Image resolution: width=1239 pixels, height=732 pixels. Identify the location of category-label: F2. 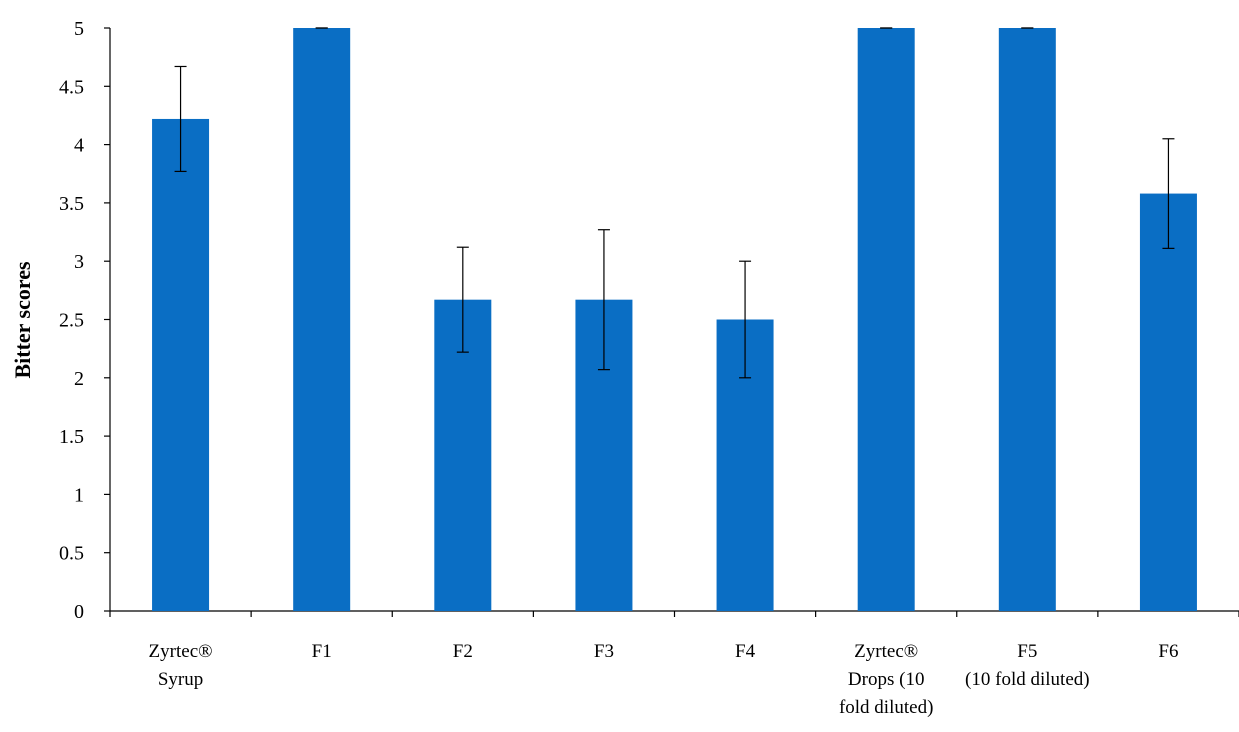
(463, 651).